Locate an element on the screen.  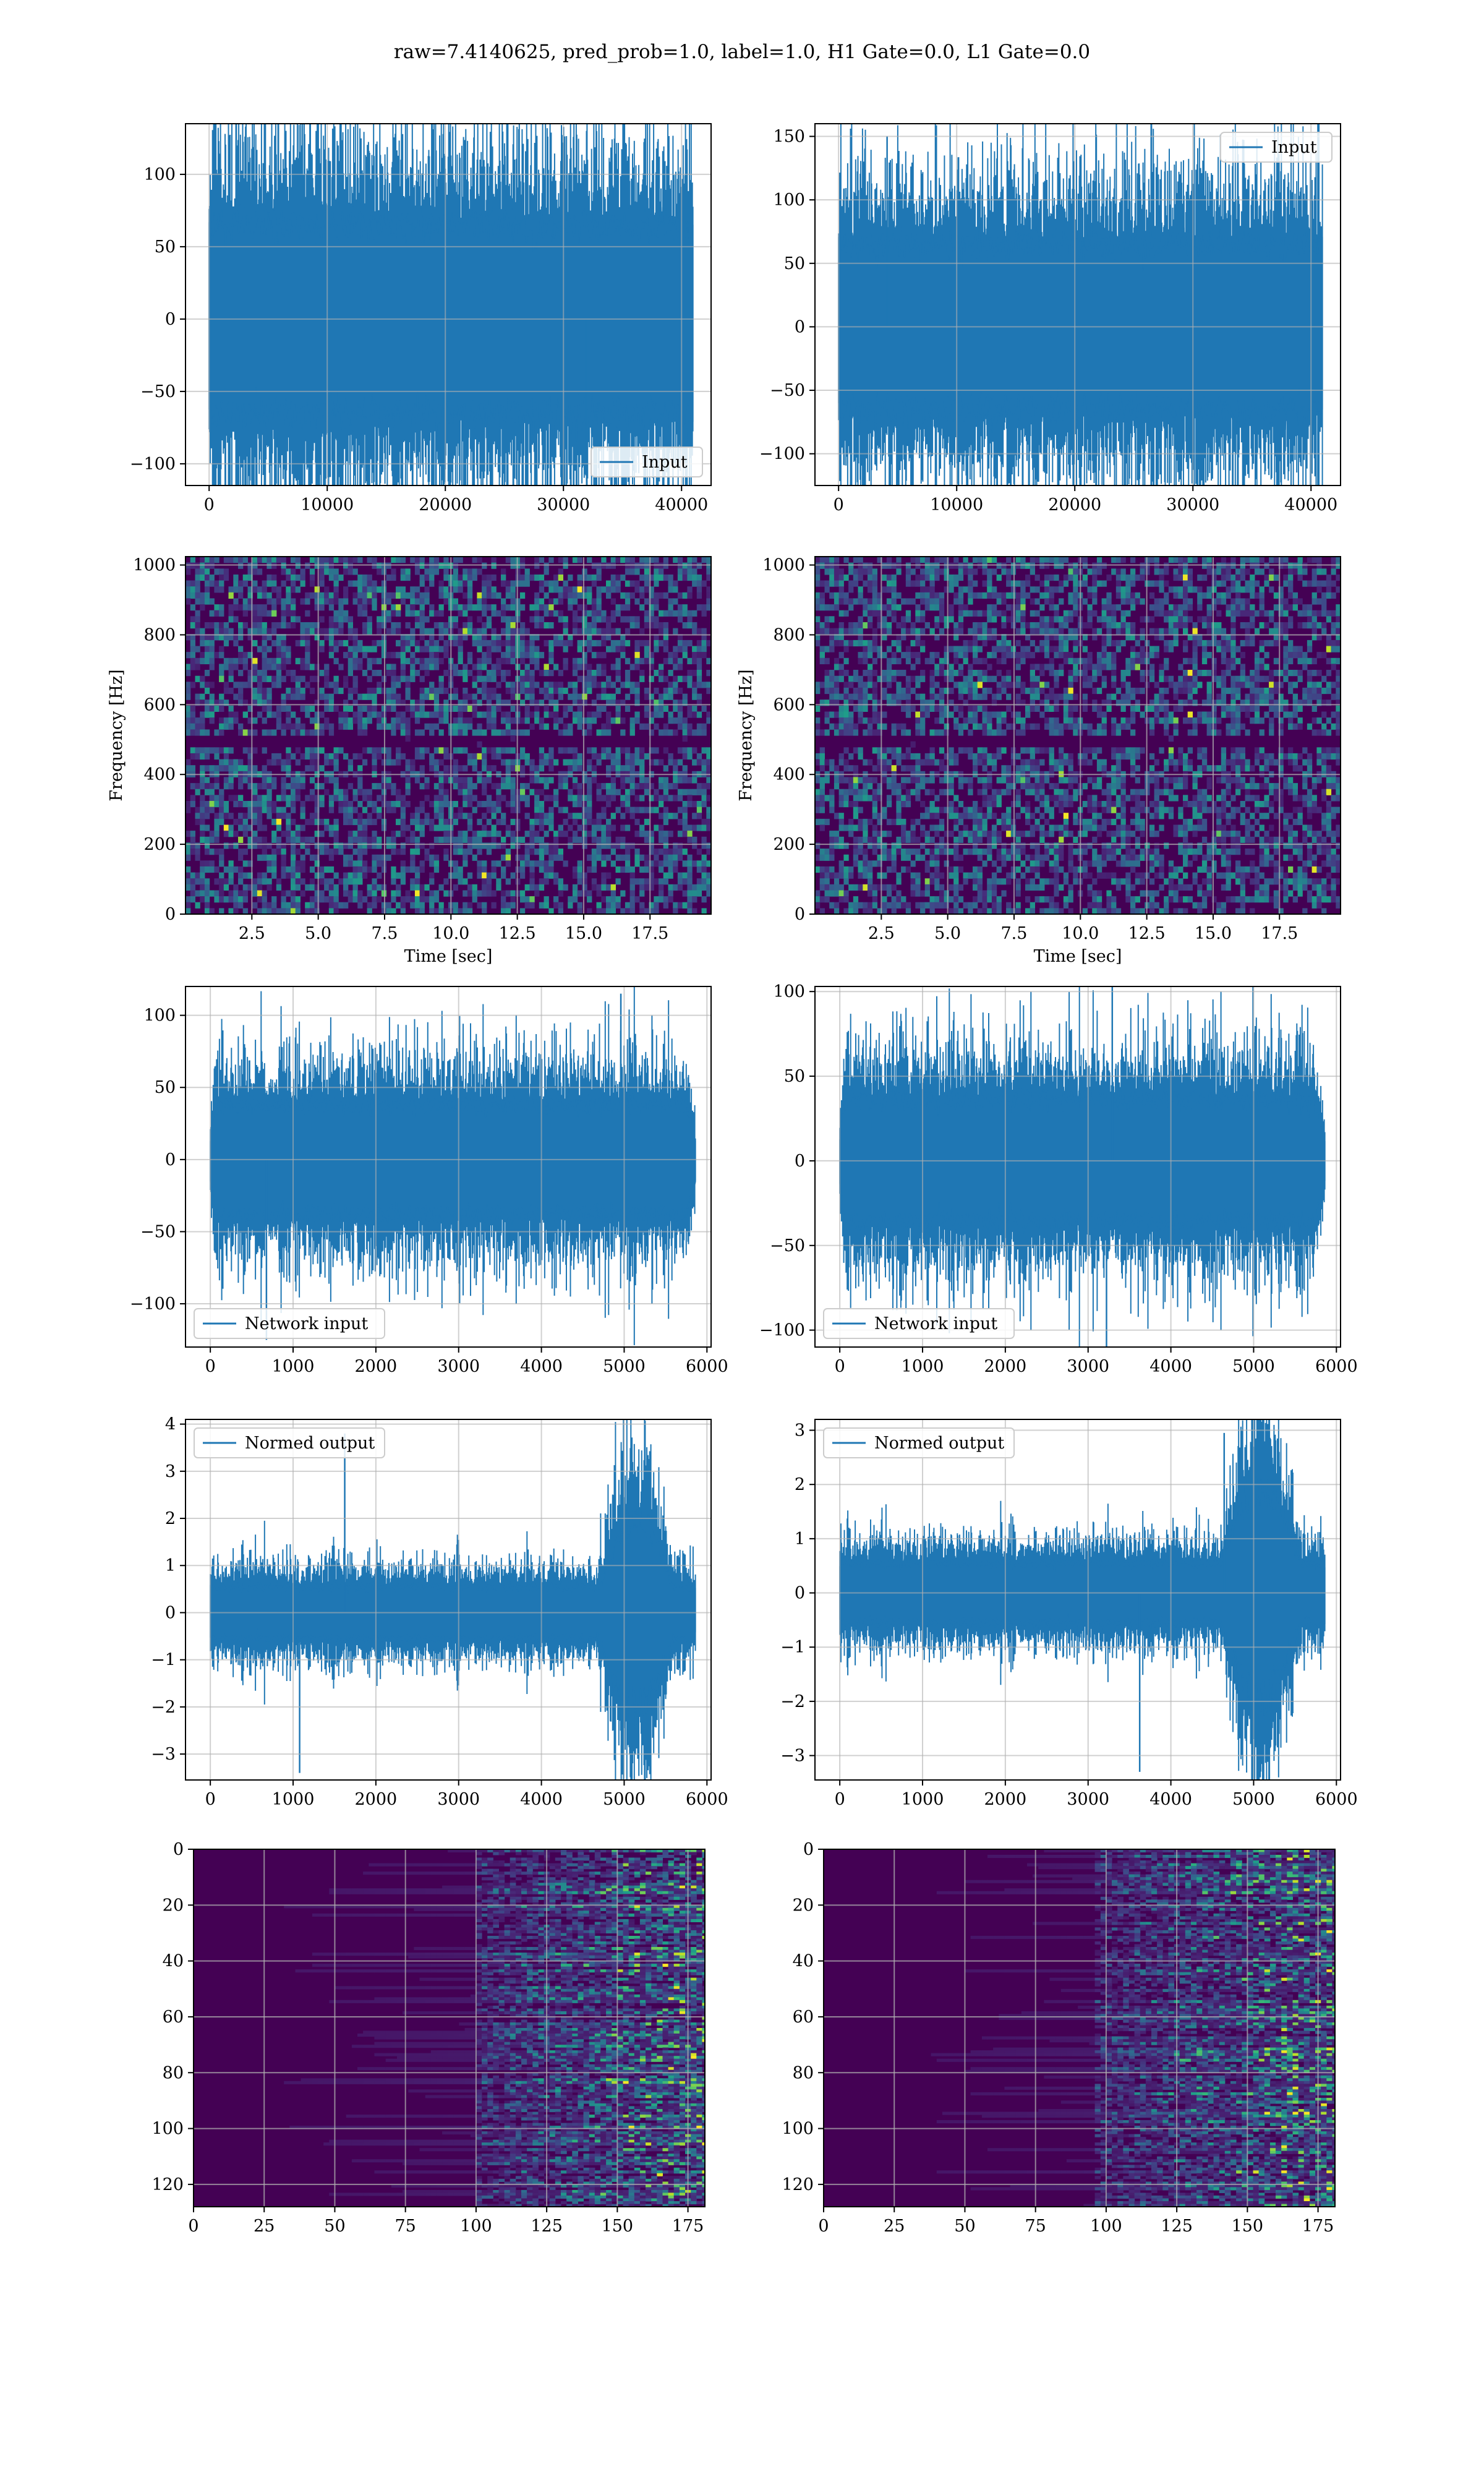
y-axis-label: Frequency [Hz] is located at coordinates (116, 735).